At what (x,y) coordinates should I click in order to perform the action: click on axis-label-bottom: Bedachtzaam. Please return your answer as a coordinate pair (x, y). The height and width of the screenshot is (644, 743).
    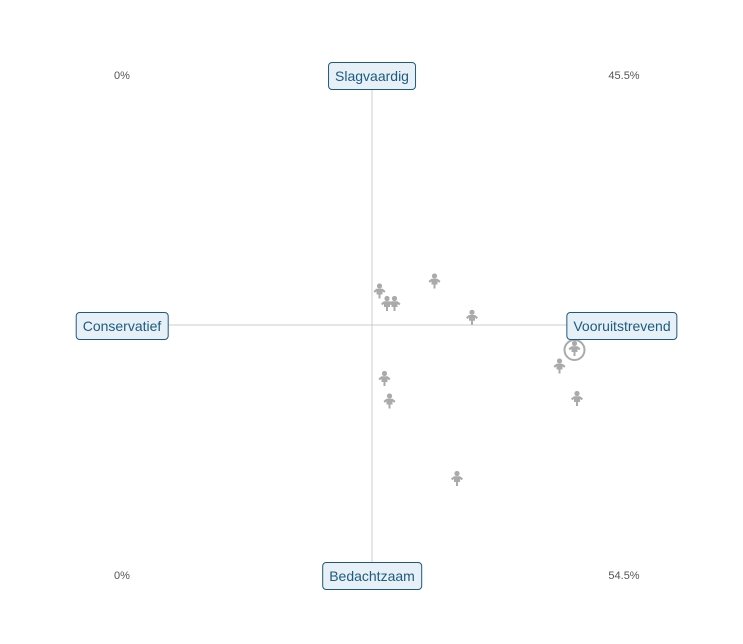
    Looking at the image, I should click on (372, 576).